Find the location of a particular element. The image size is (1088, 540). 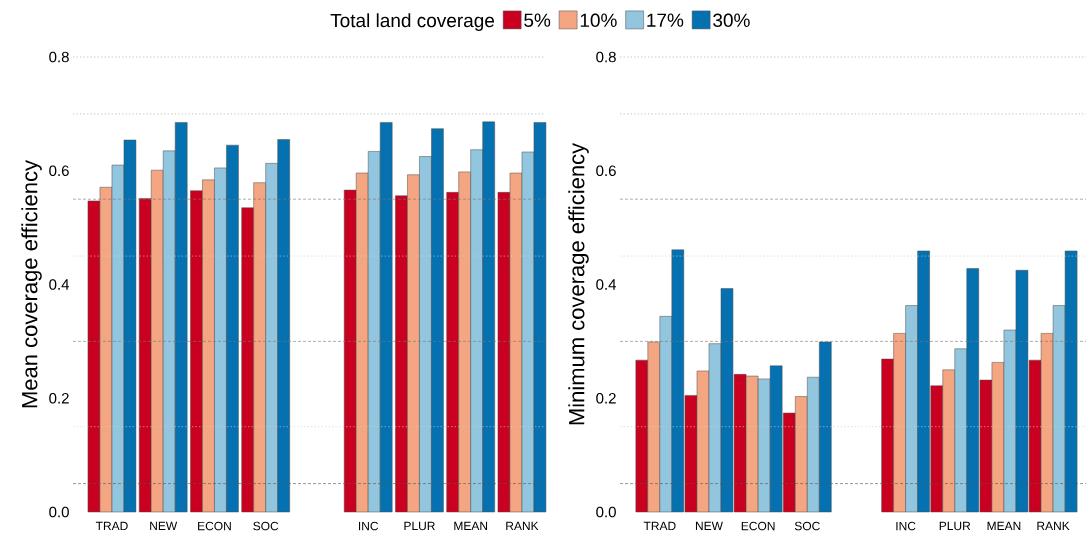

legend-label: 10% is located at coordinates (598, 20).